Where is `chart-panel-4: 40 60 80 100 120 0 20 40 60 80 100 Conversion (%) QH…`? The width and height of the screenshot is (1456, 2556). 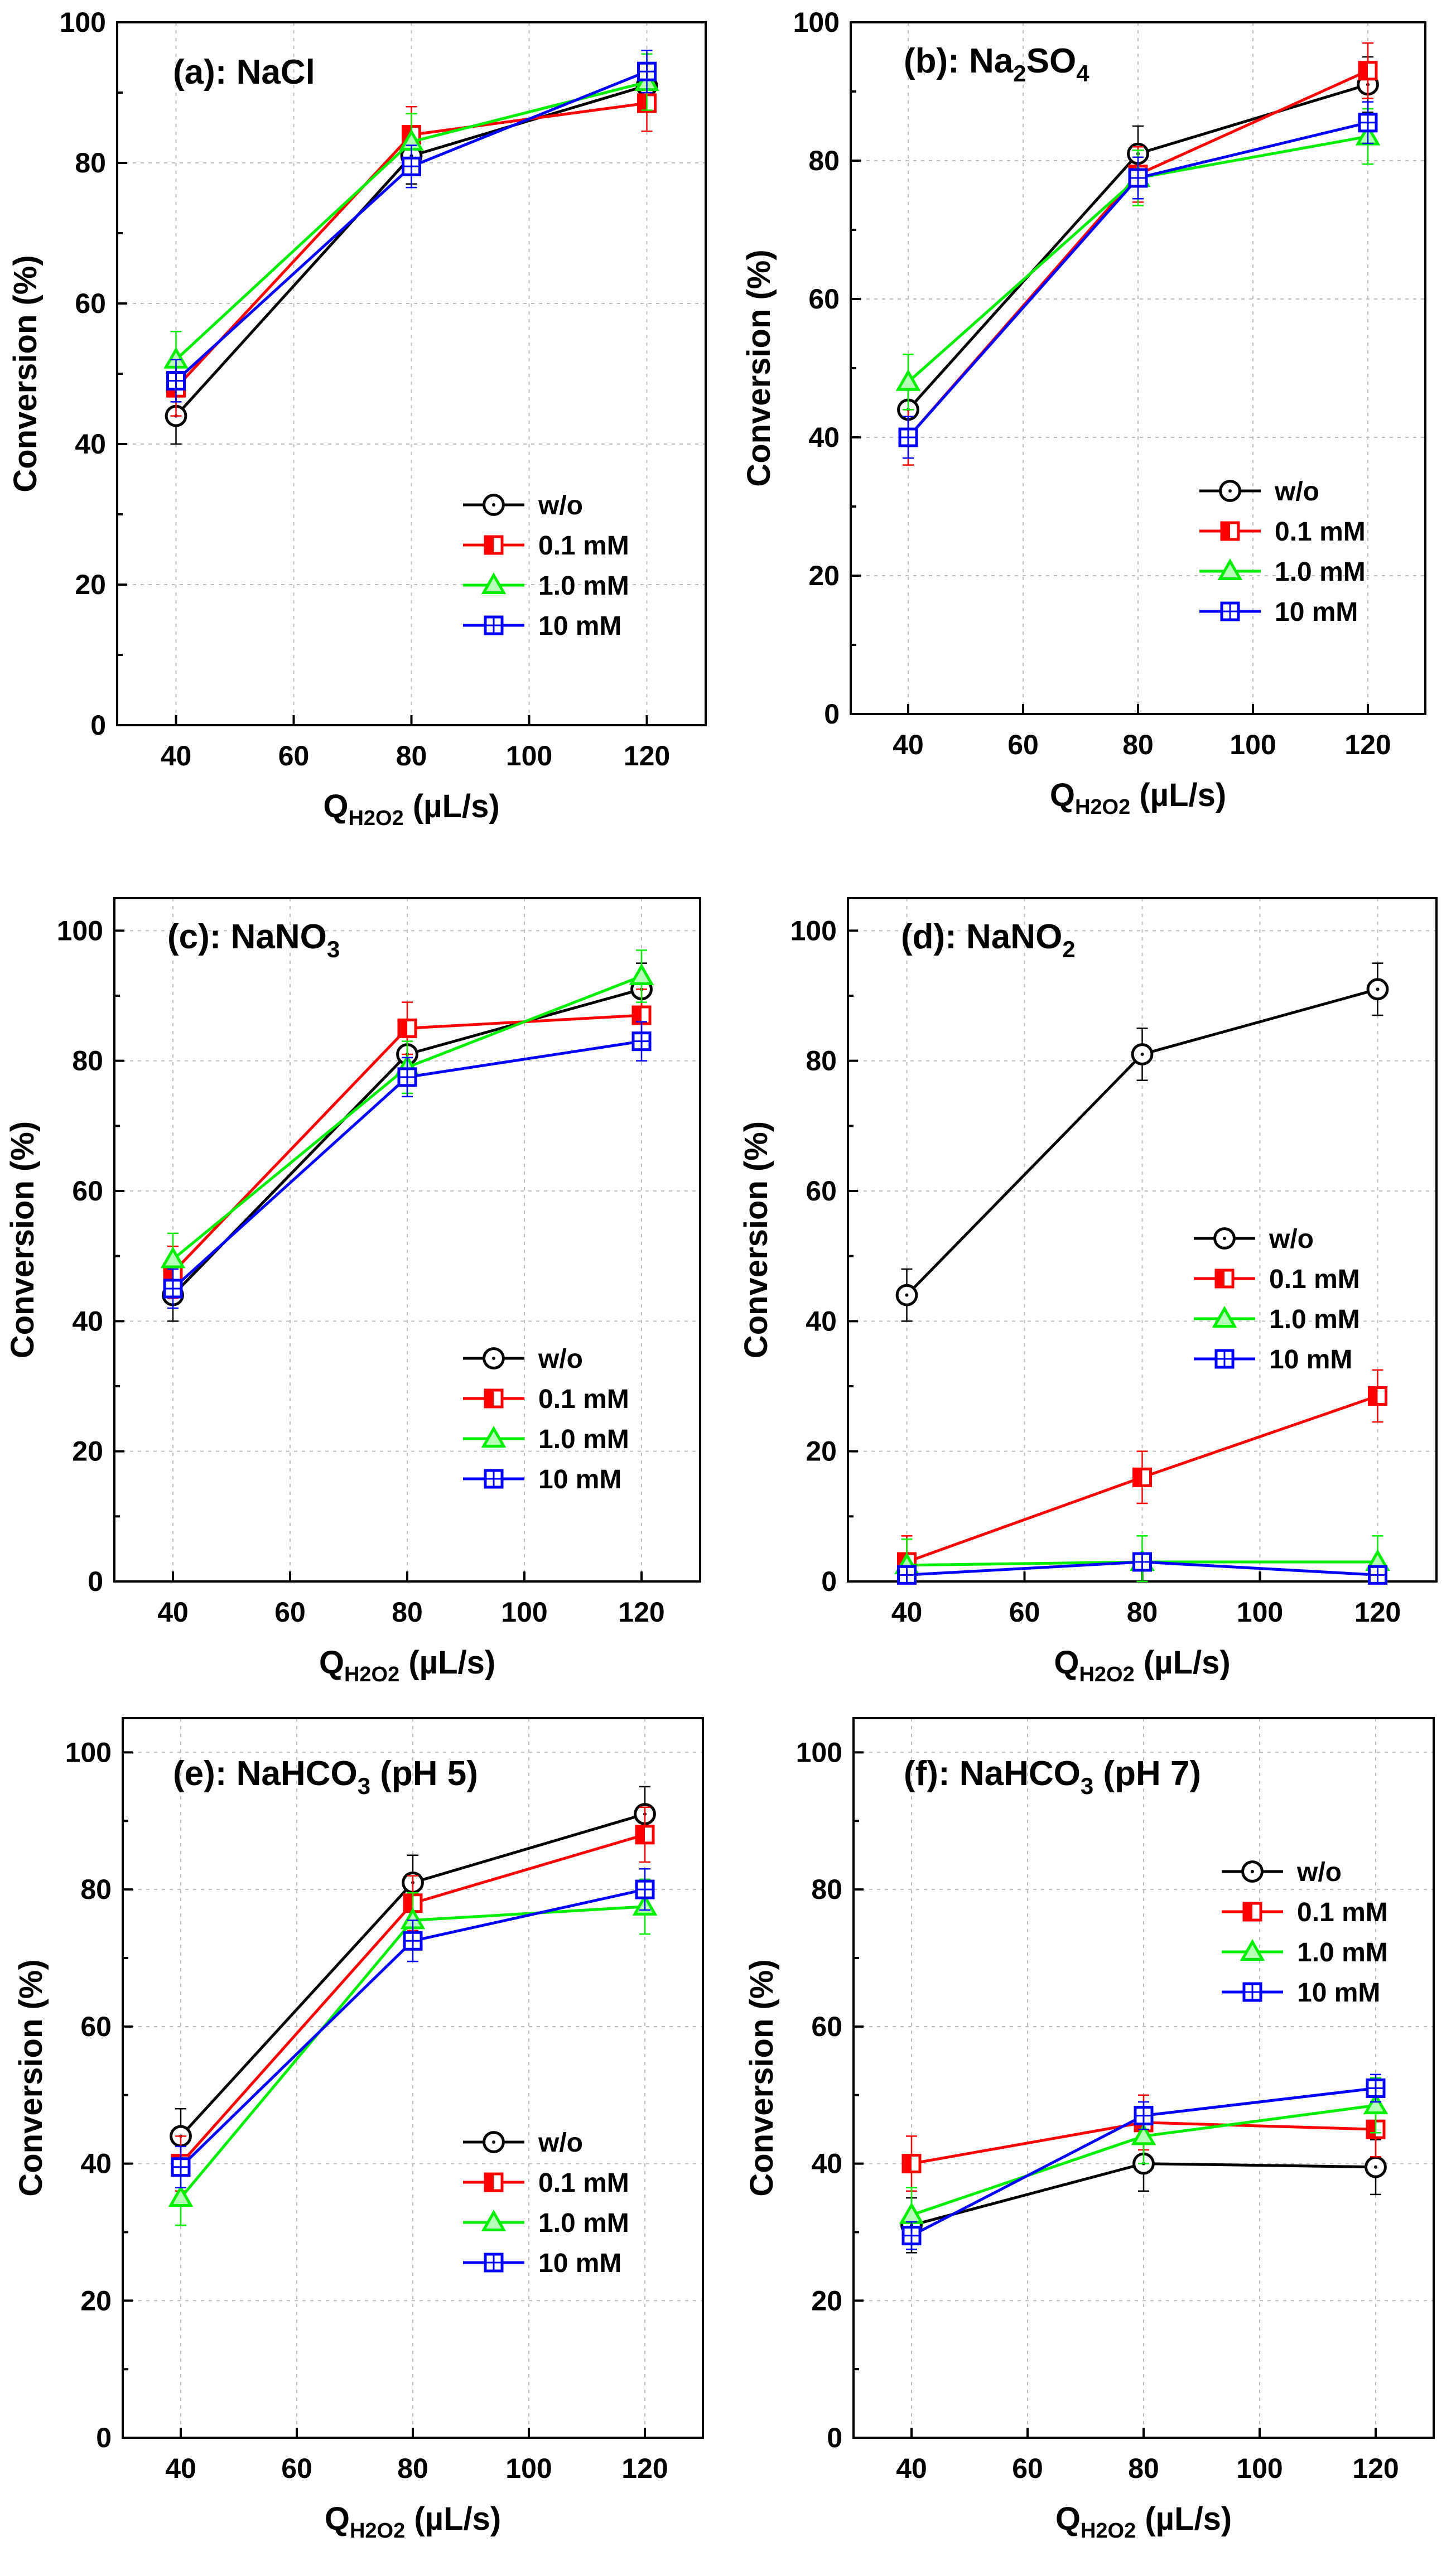
chart-panel-4: 40 60 80 100 120 0 20 40 60 80 100 Conversion (%) QH… is located at coordinates (1088, 1291).